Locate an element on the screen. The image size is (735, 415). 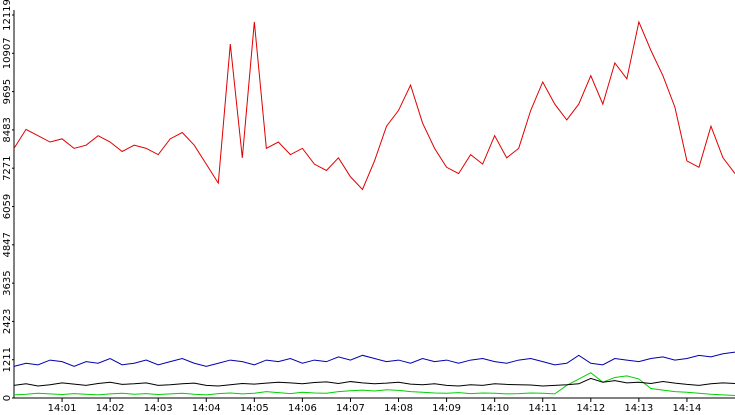
y-tick-label: 0 is located at coordinates (7, 398).